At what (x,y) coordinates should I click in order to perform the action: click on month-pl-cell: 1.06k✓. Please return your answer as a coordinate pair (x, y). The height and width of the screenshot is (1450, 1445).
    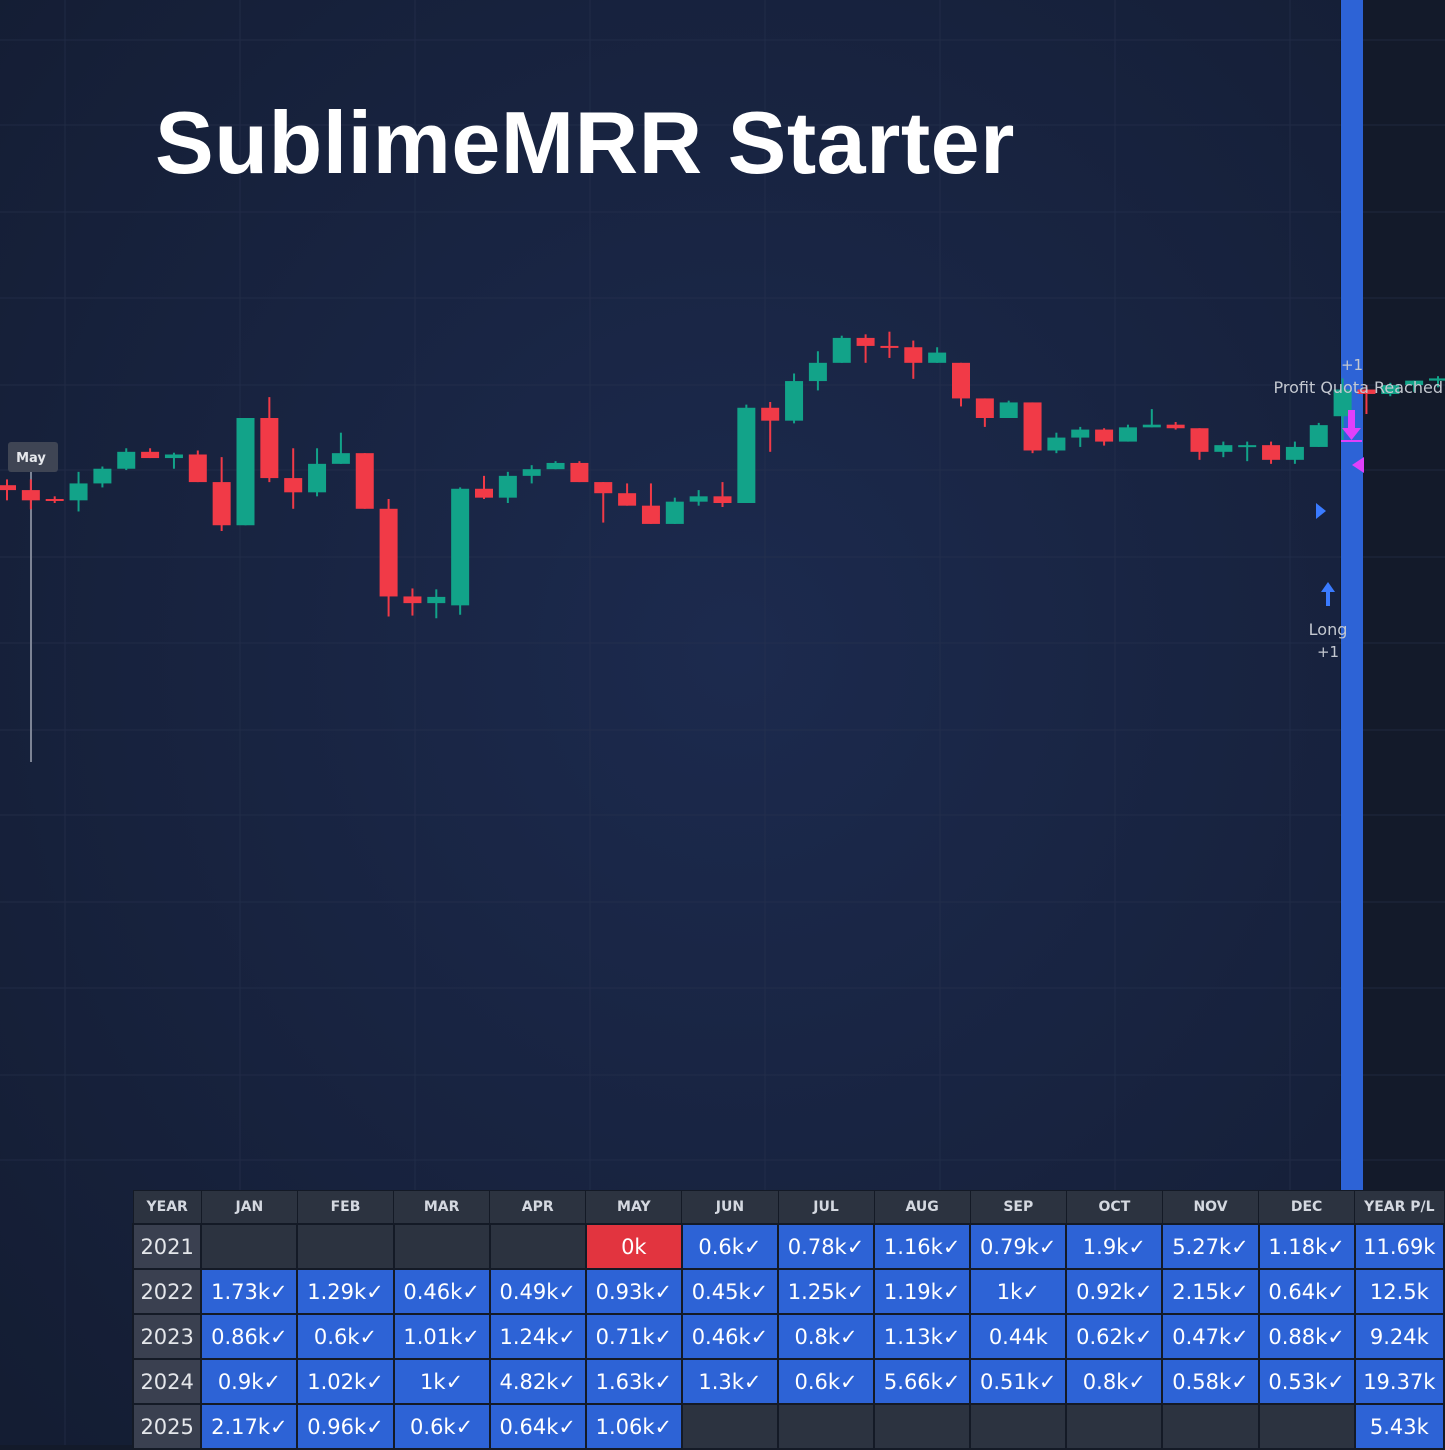
    Looking at the image, I should click on (633, 1426).